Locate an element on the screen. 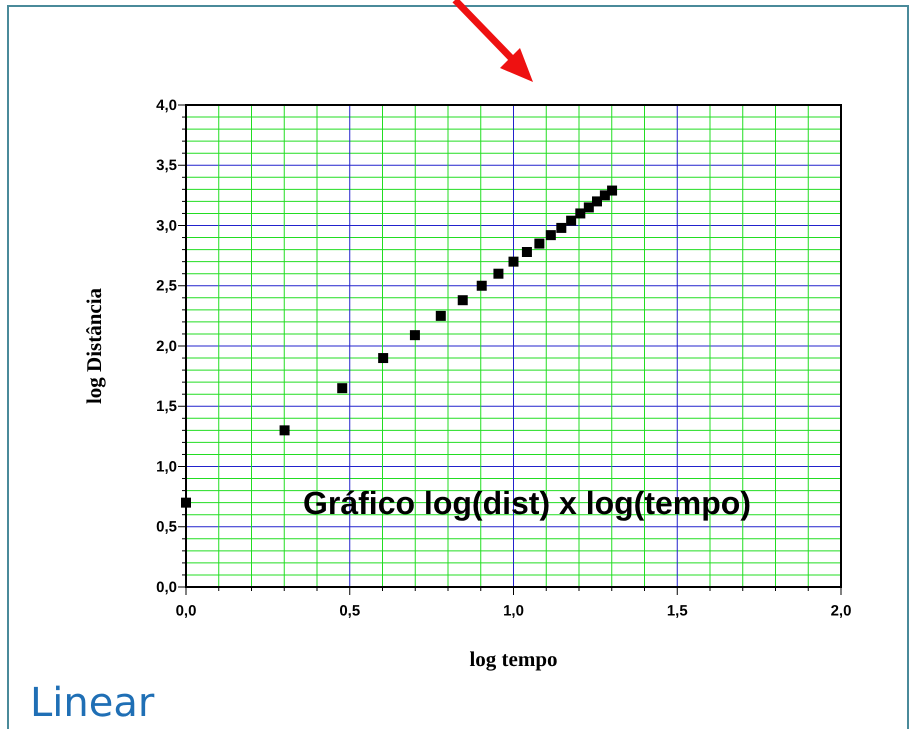 The height and width of the screenshot is (729, 916). x-tick-label: 2,0 is located at coordinates (841, 611).